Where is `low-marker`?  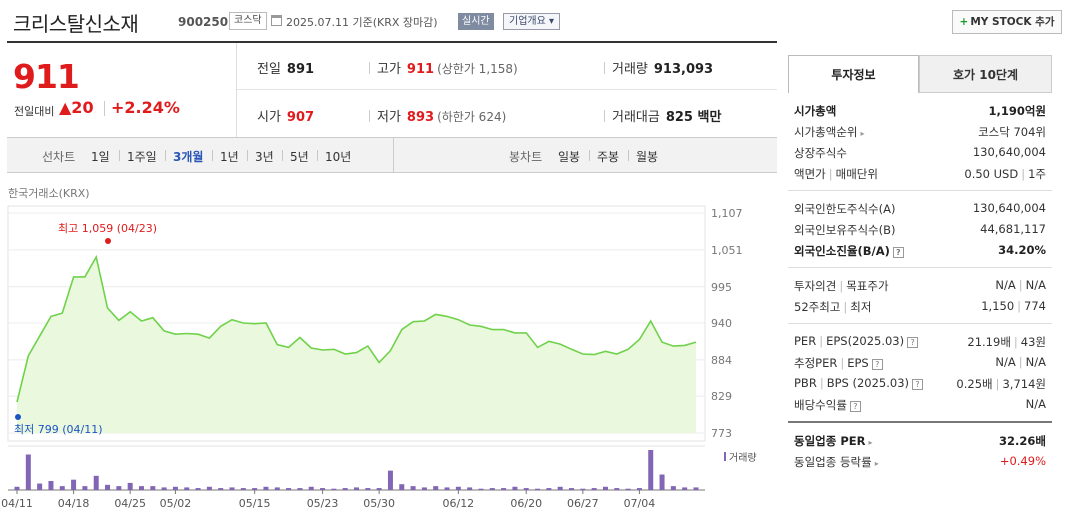 low-marker is located at coordinates (18, 417).